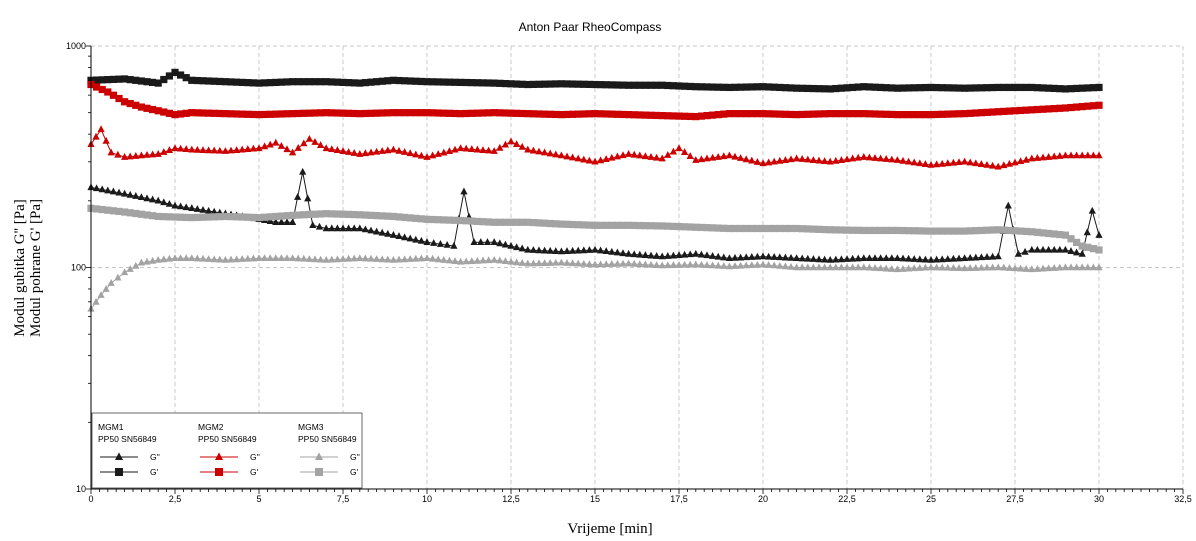 This screenshot has height=541, width=1196. What do you see at coordinates (595, 80) in the screenshot?
I see `series-mgm1-storage-modulus` at bounding box center [595, 80].